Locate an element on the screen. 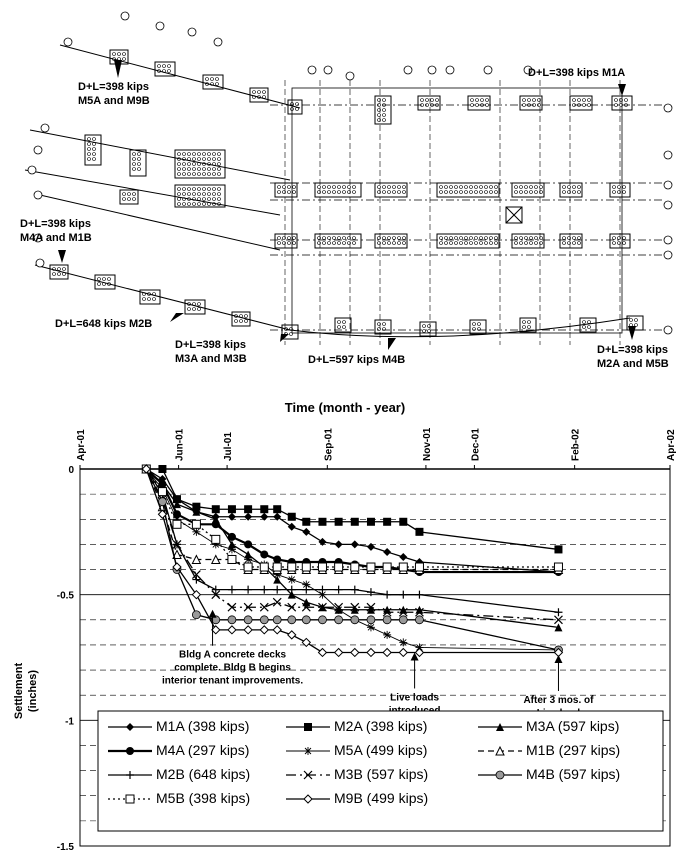 This screenshot has width=683, height=853. series-m3a is located at coordinates (352, 548).